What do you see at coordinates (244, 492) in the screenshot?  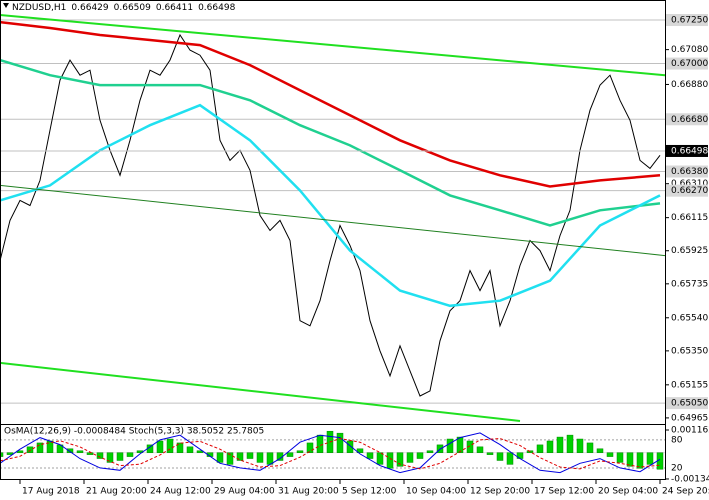 I see `x-tick-label: 29 Aug 04:00` at bounding box center [244, 492].